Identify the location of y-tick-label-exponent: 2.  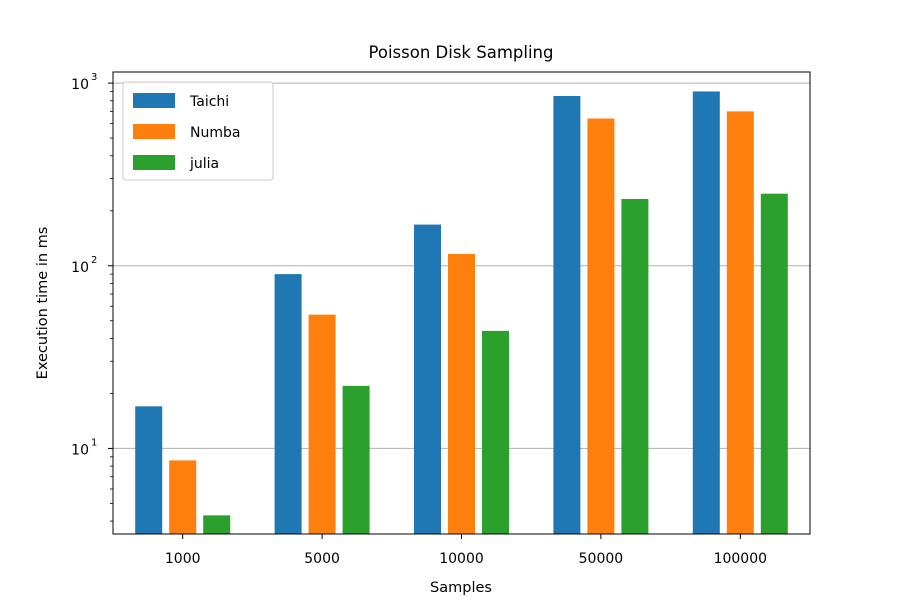
(94, 260).